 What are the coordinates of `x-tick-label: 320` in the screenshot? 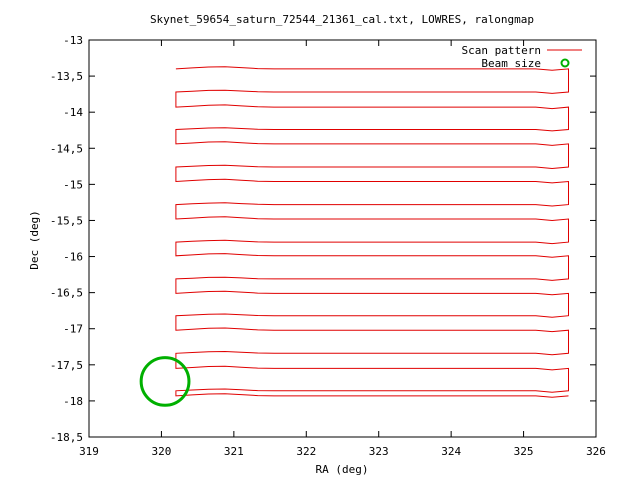 It's located at (161, 451).